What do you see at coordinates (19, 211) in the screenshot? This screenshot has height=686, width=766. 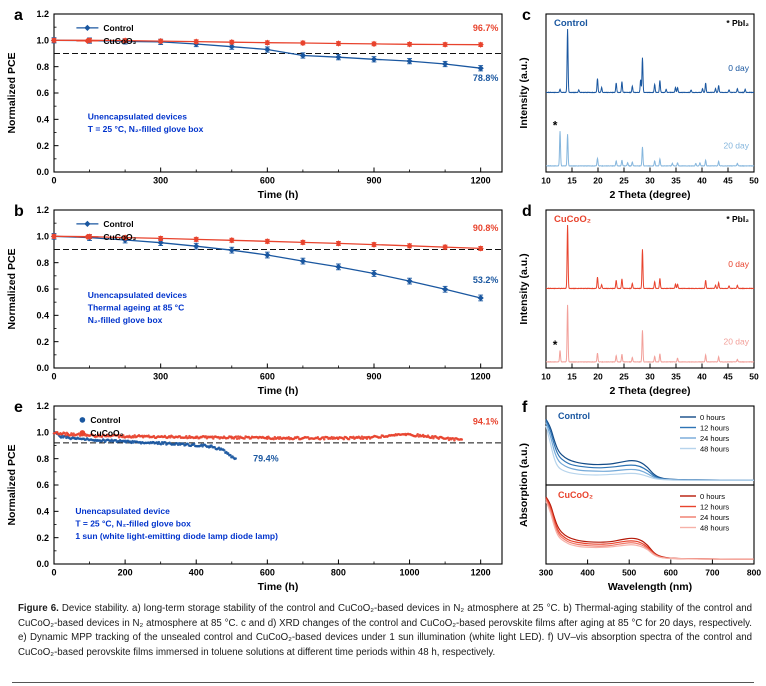 I see `panel-b-letter: b` at bounding box center [19, 211].